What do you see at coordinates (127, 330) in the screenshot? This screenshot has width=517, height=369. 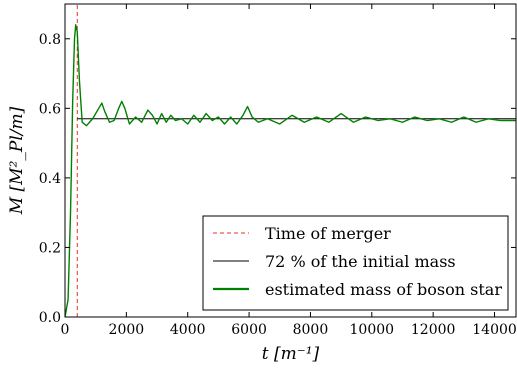 I see `x-tick-label: 2000` at bounding box center [127, 330].